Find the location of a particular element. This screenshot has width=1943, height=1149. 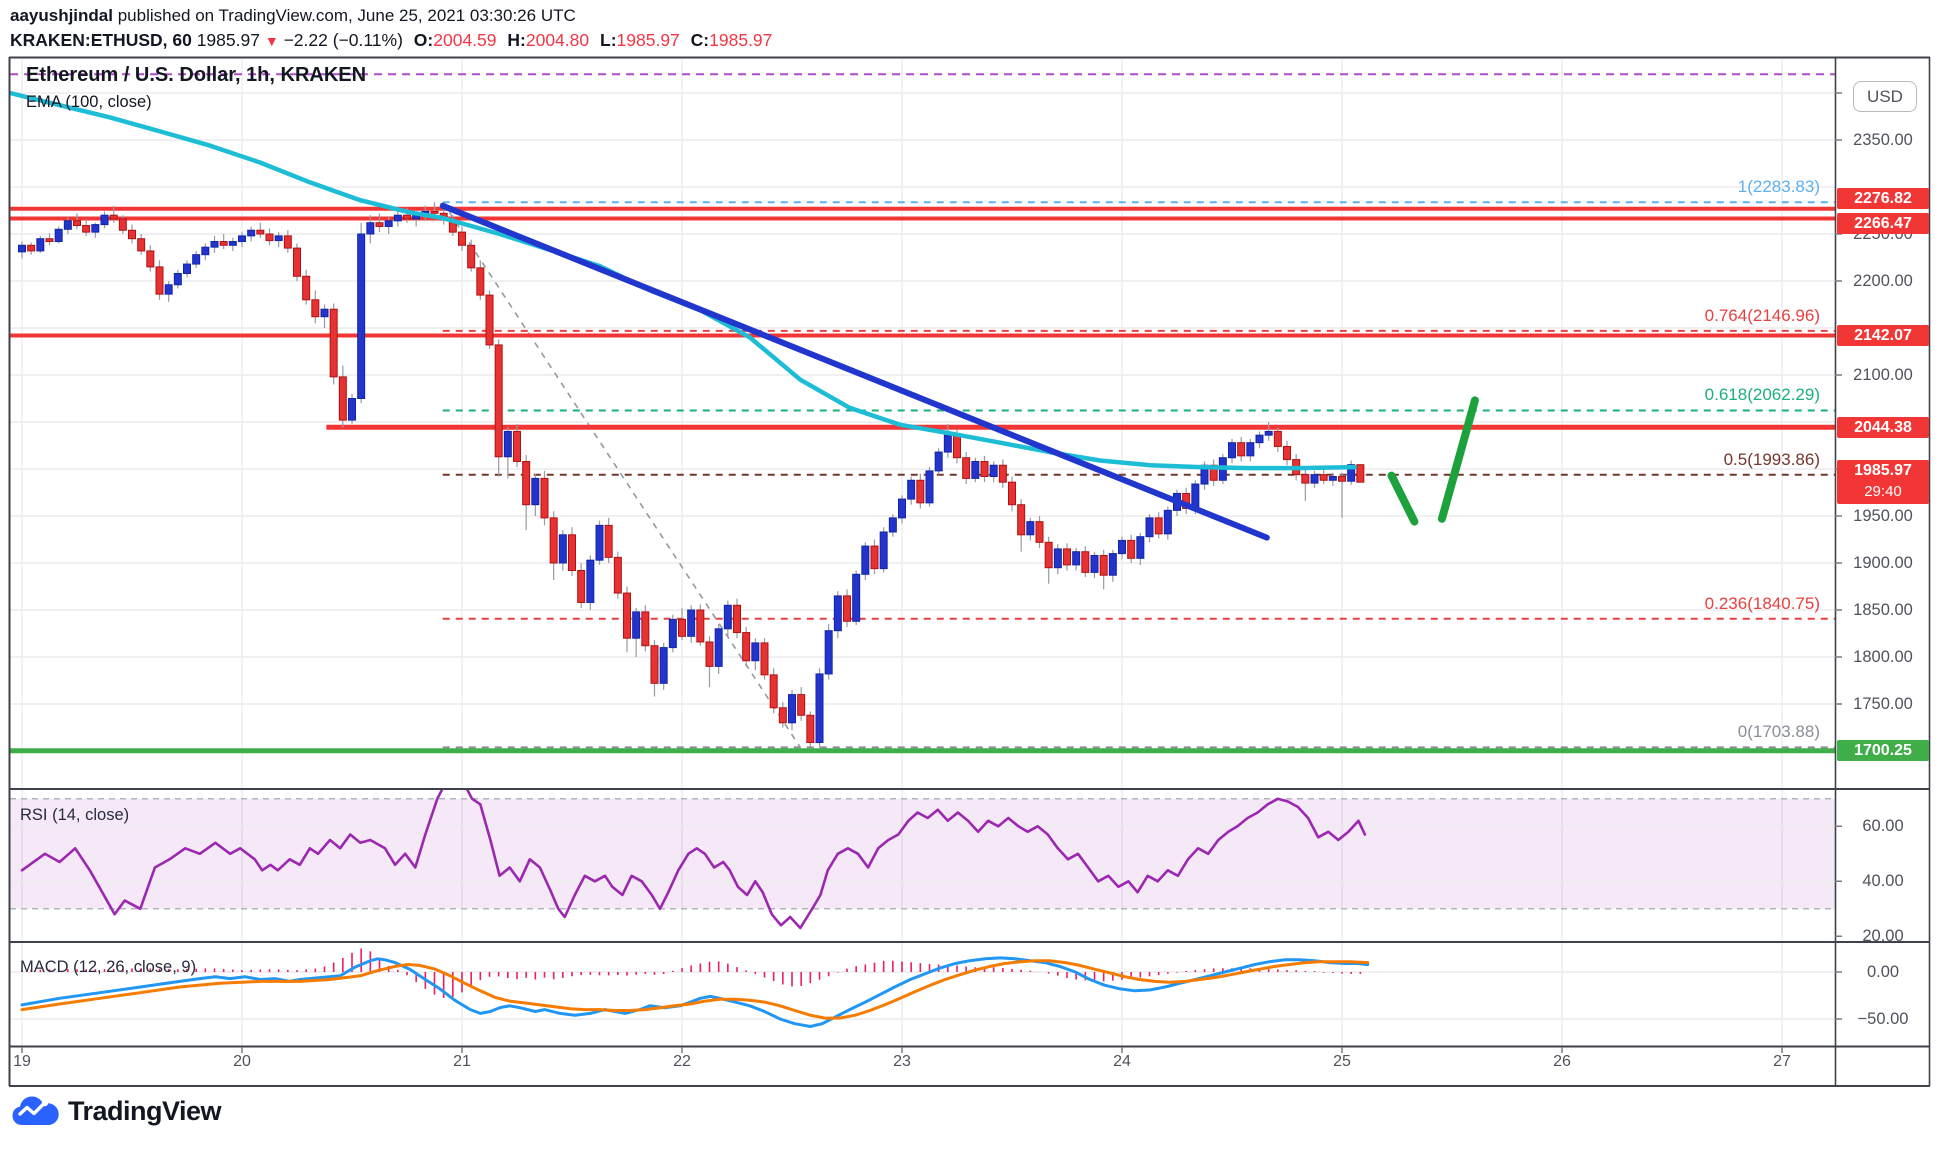

rsi-axis-label: 60.00 is located at coordinates (1883, 826).